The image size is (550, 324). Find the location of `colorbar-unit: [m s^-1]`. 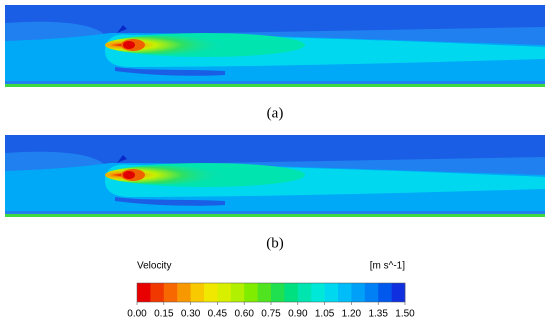

colorbar-unit: [m s^-1] is located at coordinates (387, 266).